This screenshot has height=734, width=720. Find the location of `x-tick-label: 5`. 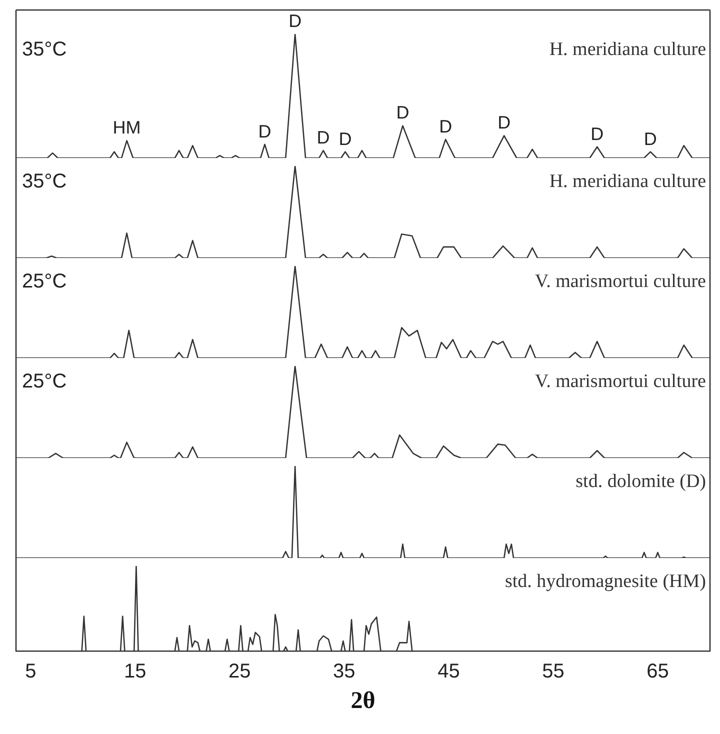

x-tick-label: 5 is located at coordinates (30, 671).